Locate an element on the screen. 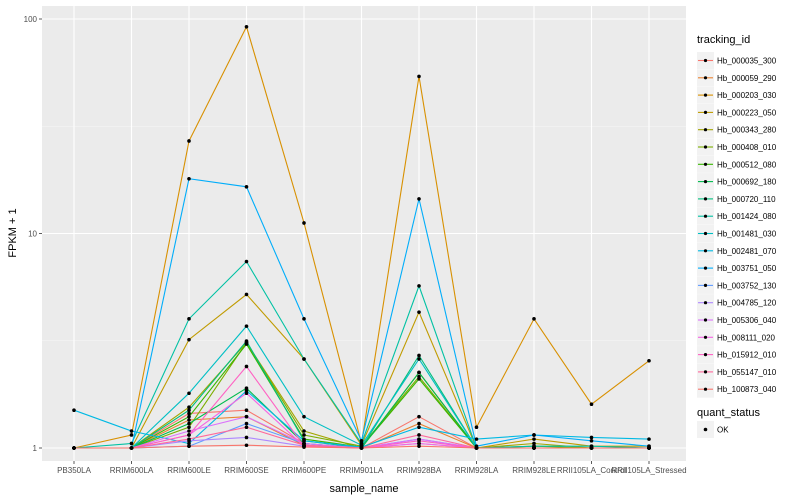 This screenshot has height=500, width=800. x-tick-label: RRII105LA_Control is located at coordinates (592, 470).